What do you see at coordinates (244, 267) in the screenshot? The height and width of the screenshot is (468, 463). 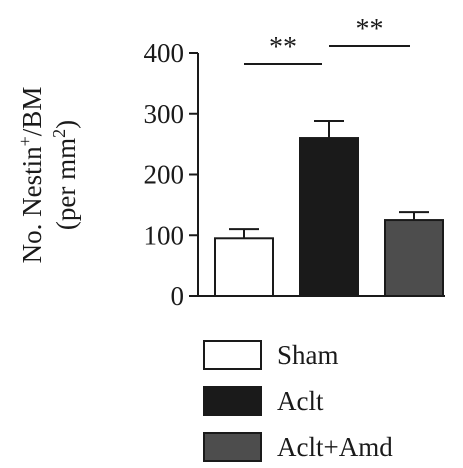 I see `bar-sham` at bounding box center [244, 267].